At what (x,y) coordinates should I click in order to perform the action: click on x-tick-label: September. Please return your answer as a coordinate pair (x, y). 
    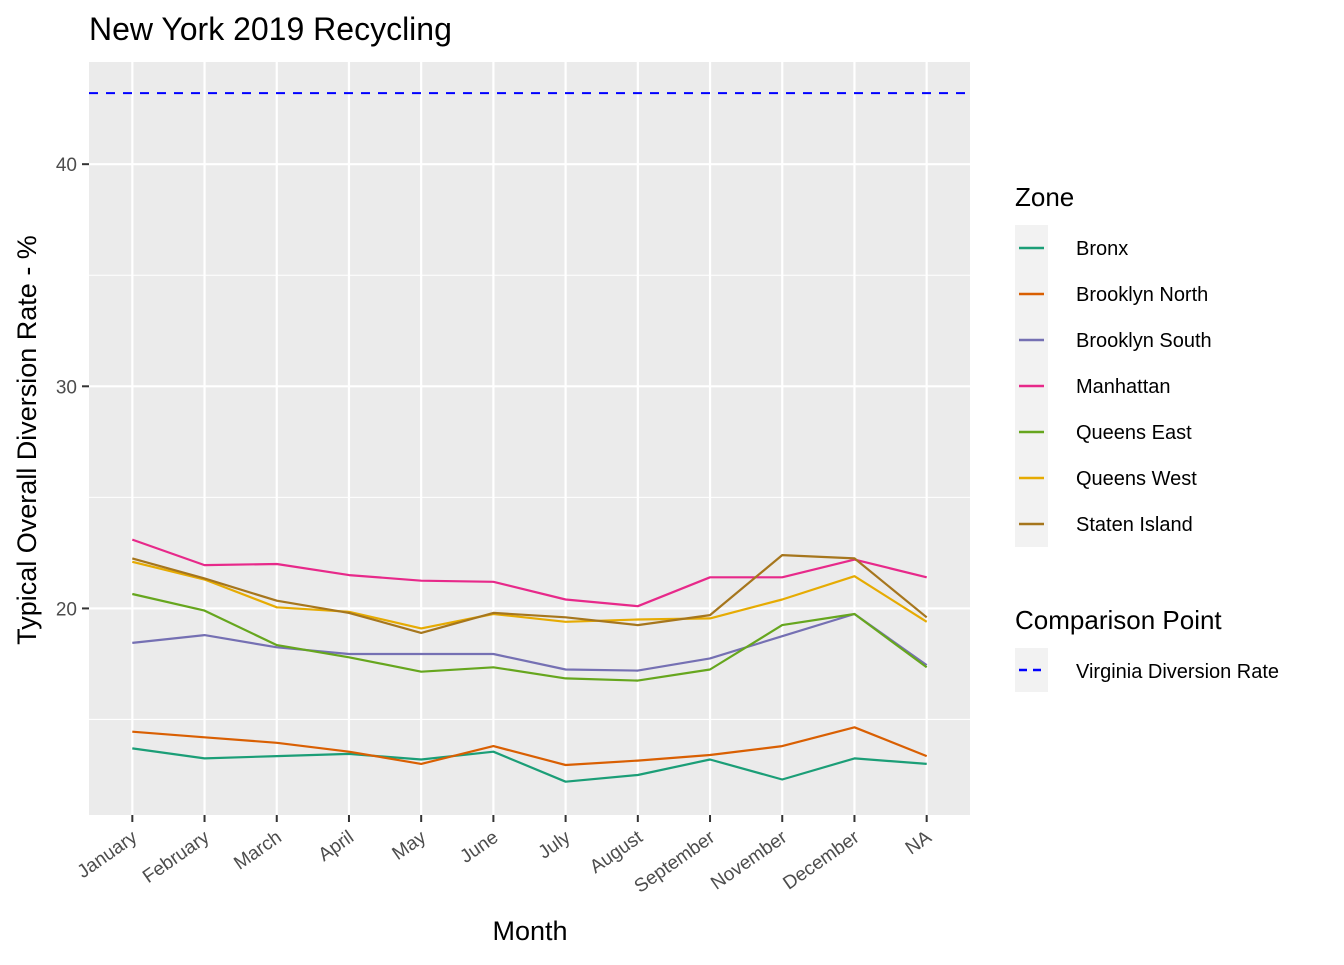
    Looking at the image, I should click on (675, 862).